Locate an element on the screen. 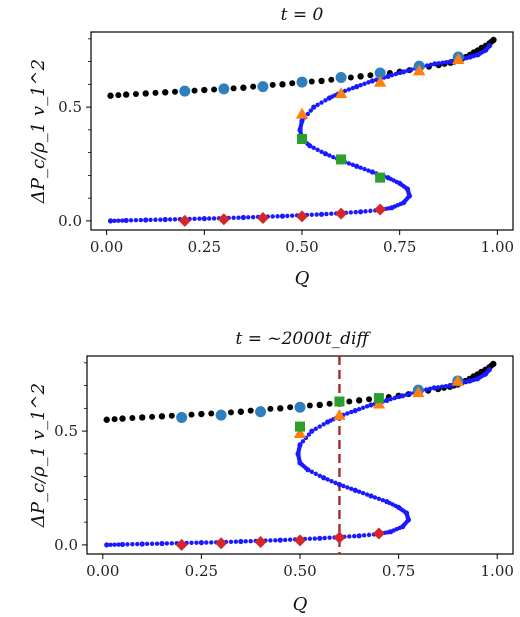 This screenshot has width=520, height=617. x-tick-label: 0.50 is located at coordinates (301, 247).